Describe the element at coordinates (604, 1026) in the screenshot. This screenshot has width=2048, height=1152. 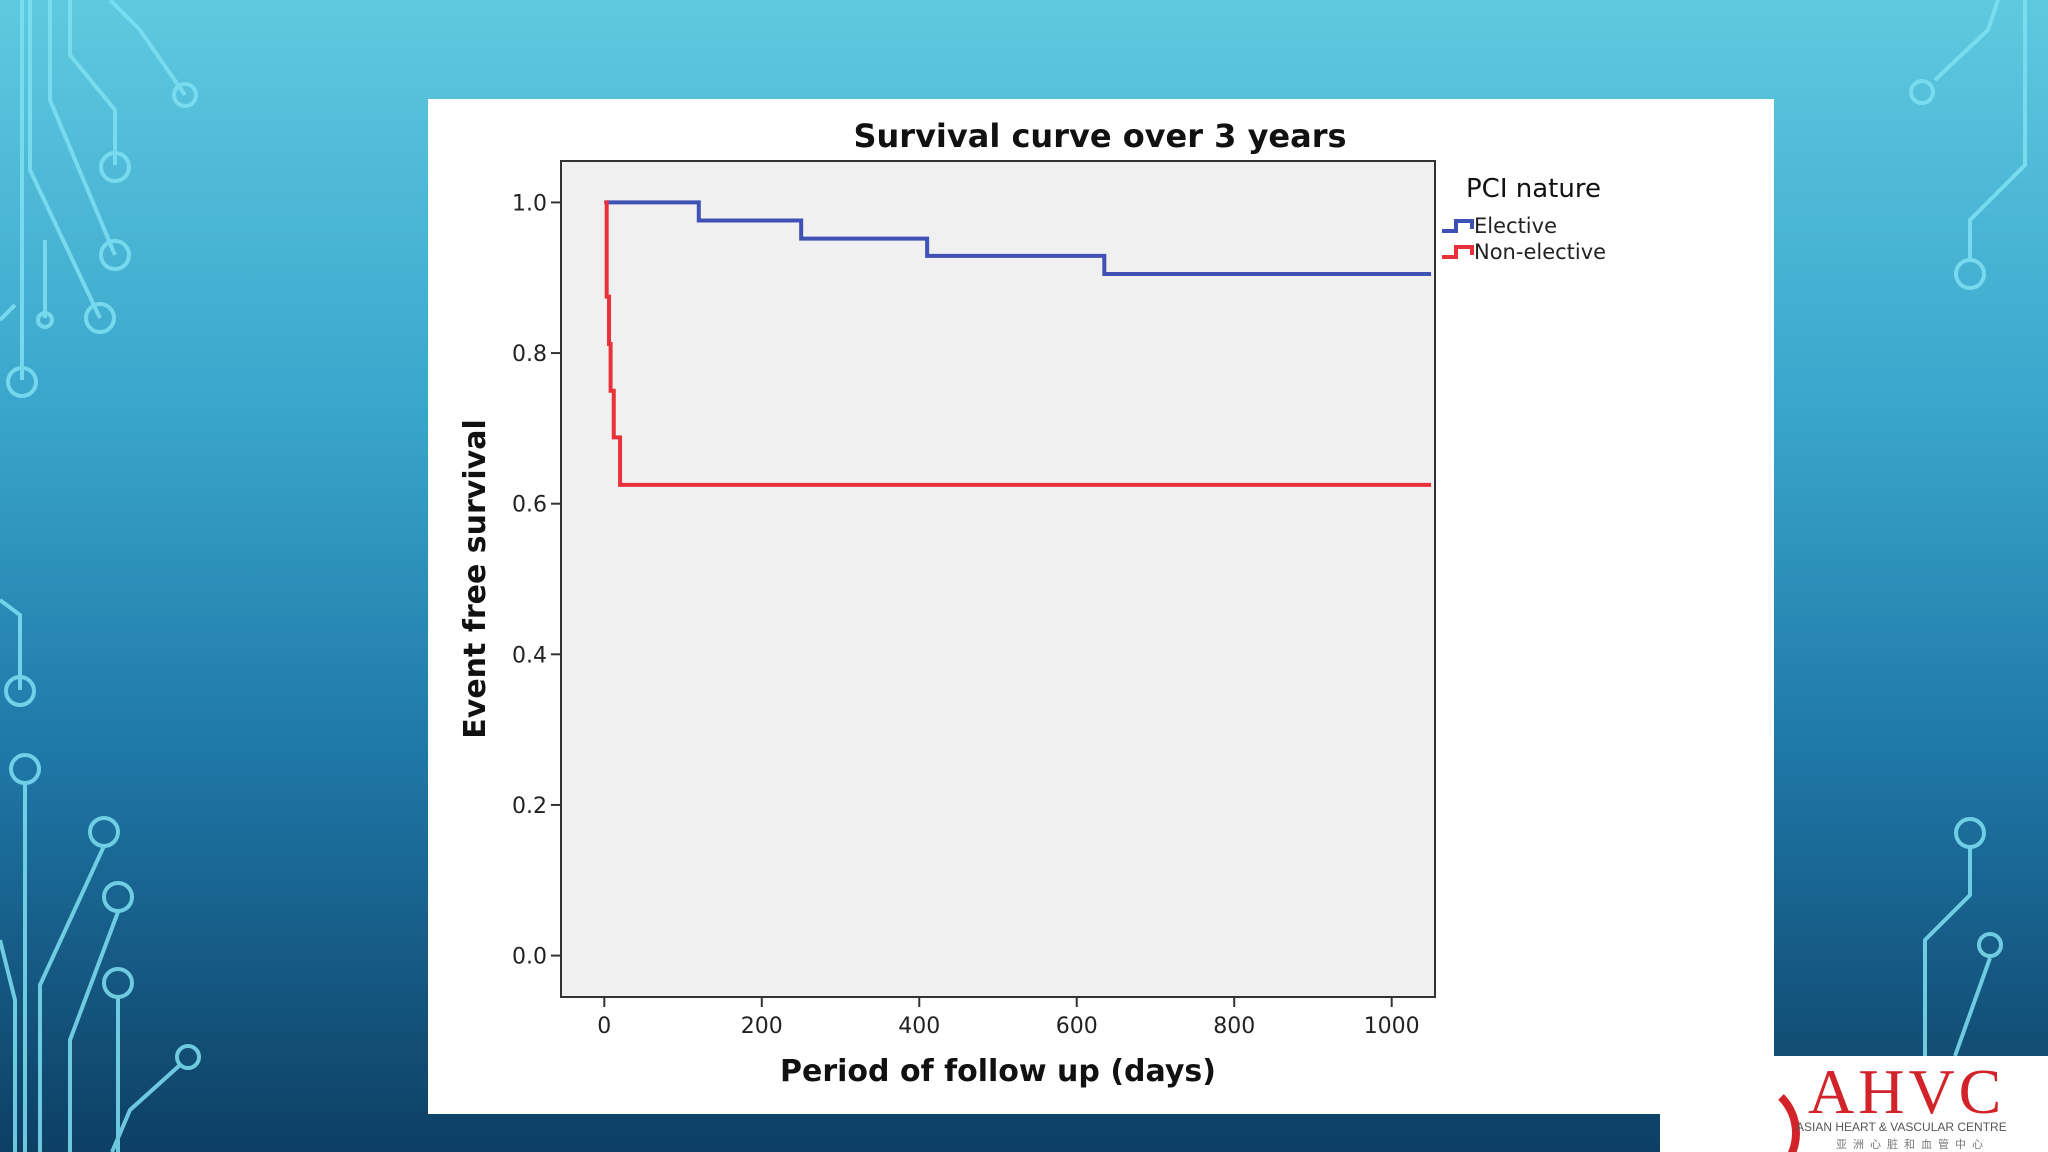
I see `x-tick-label: 0` at that location.